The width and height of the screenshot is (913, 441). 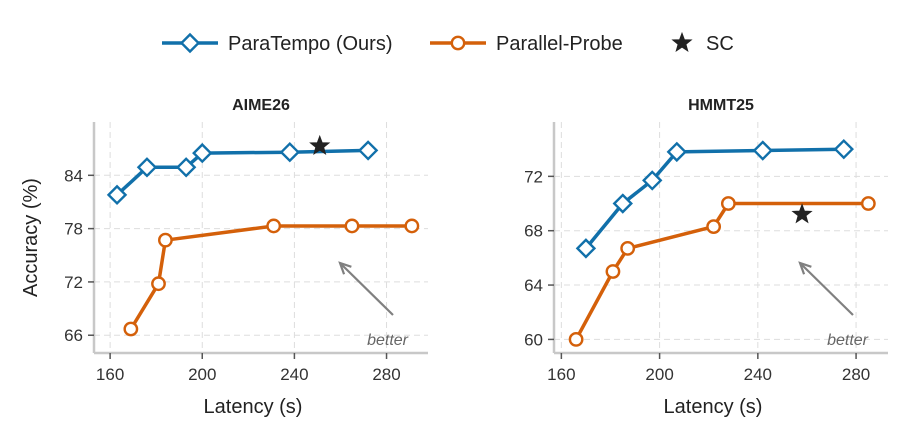 What do you see at coordinates (720, 44) in the screenshot?
I see `legend-label: SC` at bounding box center [720, 44].